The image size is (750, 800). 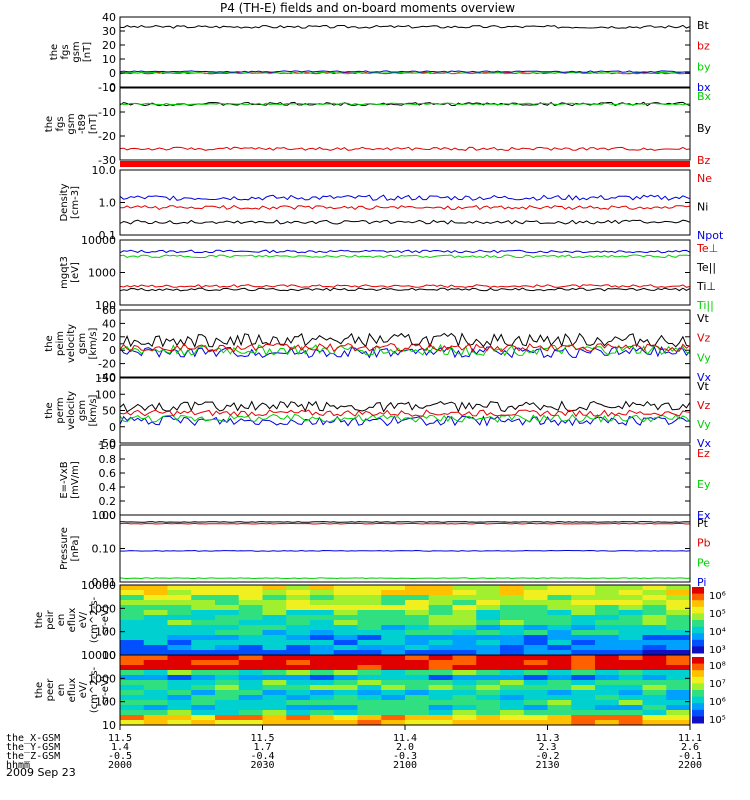 I want to click on panel-frame, so click(x=405, y=480).